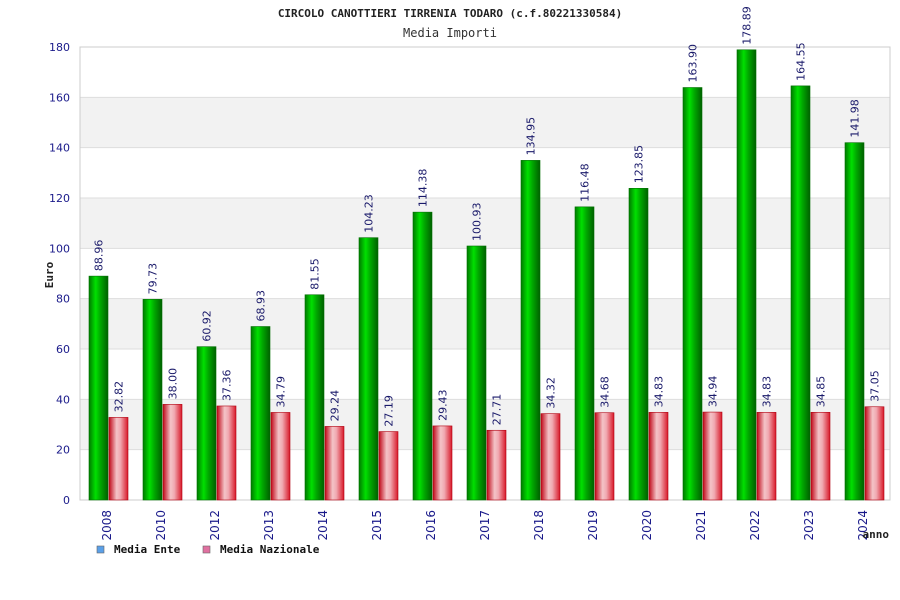 This screenshot has height=600, width=900. Describe the element at coordinates (269, 525) in the screenshot. I see `x-tick-label: 2013` at that location.